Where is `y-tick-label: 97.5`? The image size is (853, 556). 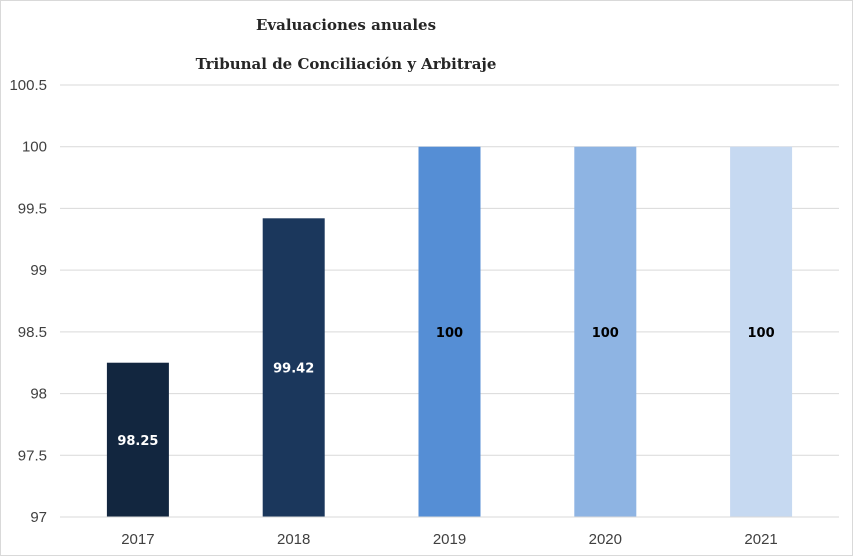 y-tick-label: 97.5 is located at coordinates (32, 455).